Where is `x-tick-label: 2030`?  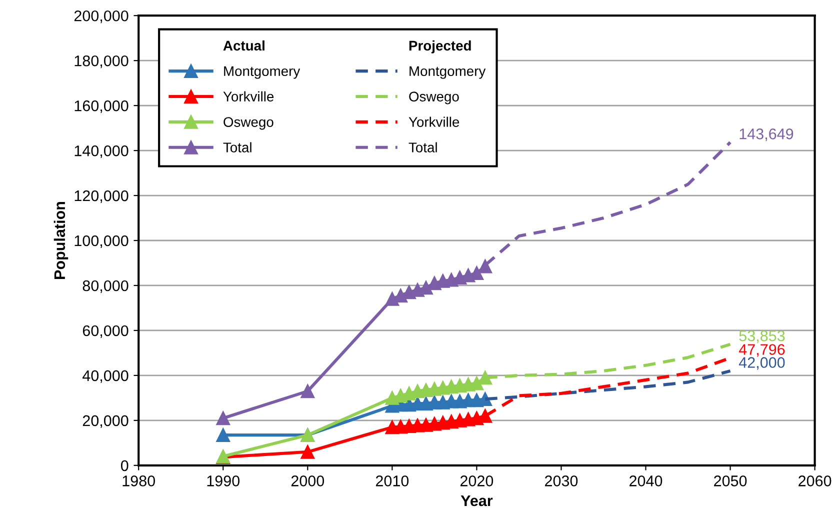 x-tick-label: 2030 is located at coordinates (561, 481).